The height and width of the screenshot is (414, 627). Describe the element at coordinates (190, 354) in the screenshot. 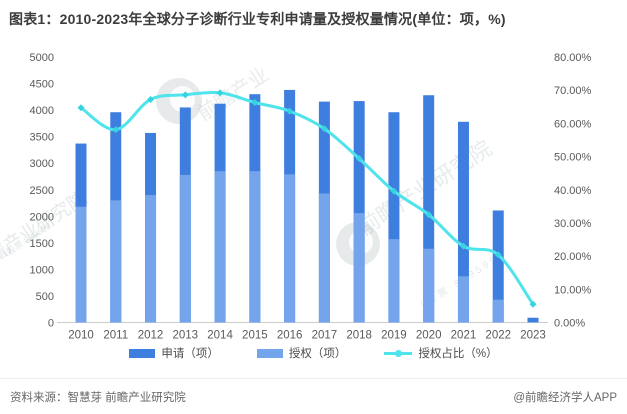

I see `legend-label-apply: 申请（项）` at that location.